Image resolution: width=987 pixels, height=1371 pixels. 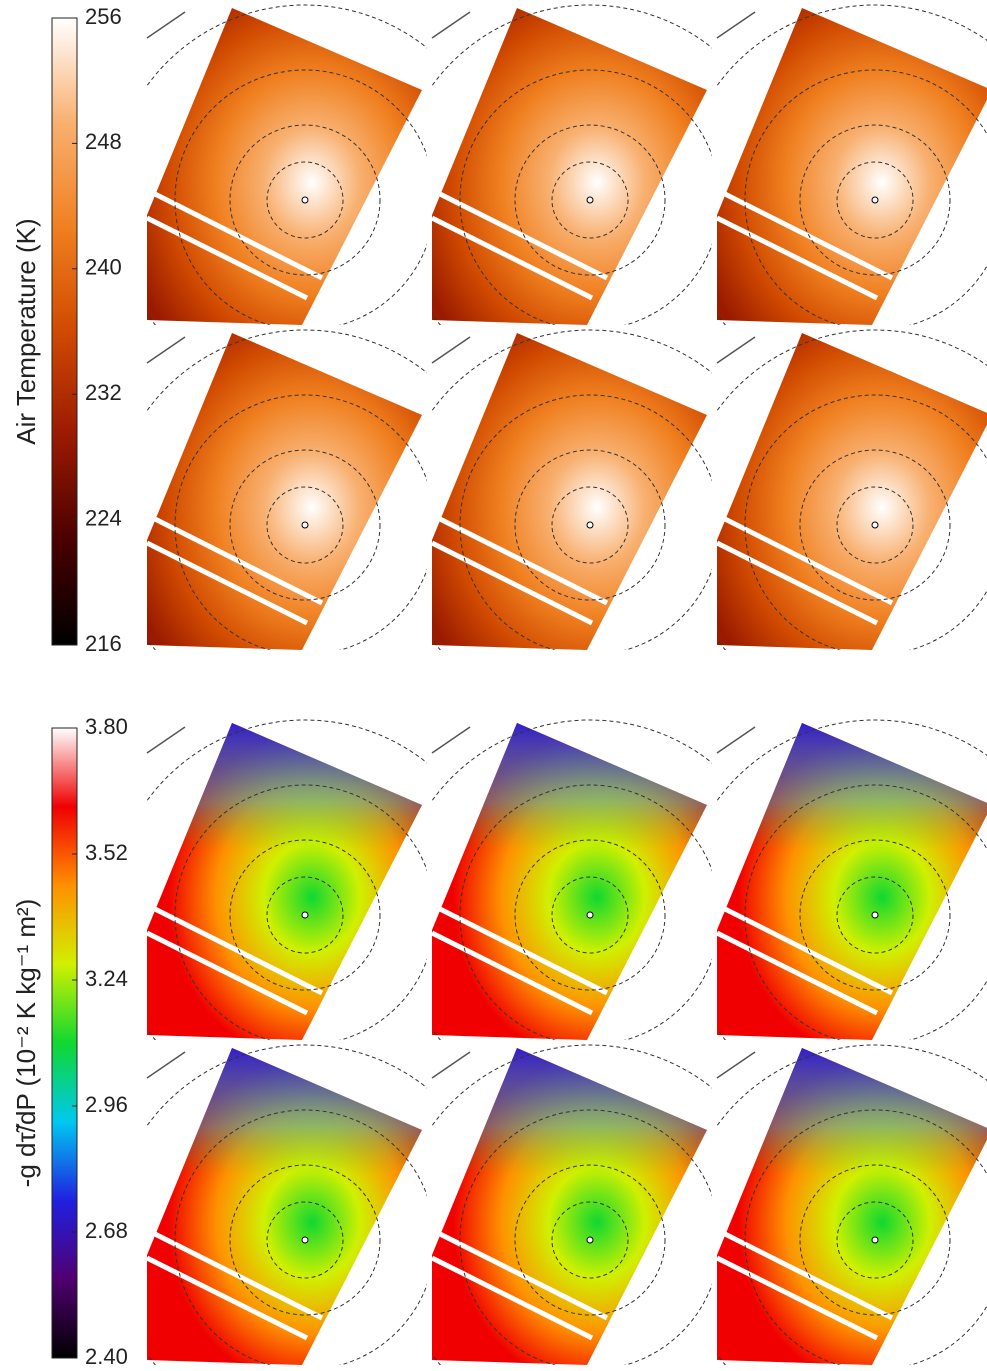 I want to click on tick-label: 232, so click(x=103, y=392).